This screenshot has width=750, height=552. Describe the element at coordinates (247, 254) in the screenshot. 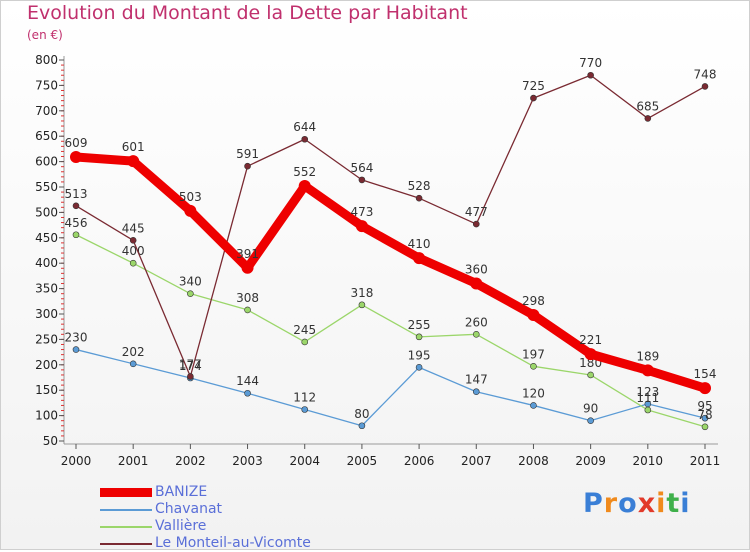

I see `data-label: 391` at that location.